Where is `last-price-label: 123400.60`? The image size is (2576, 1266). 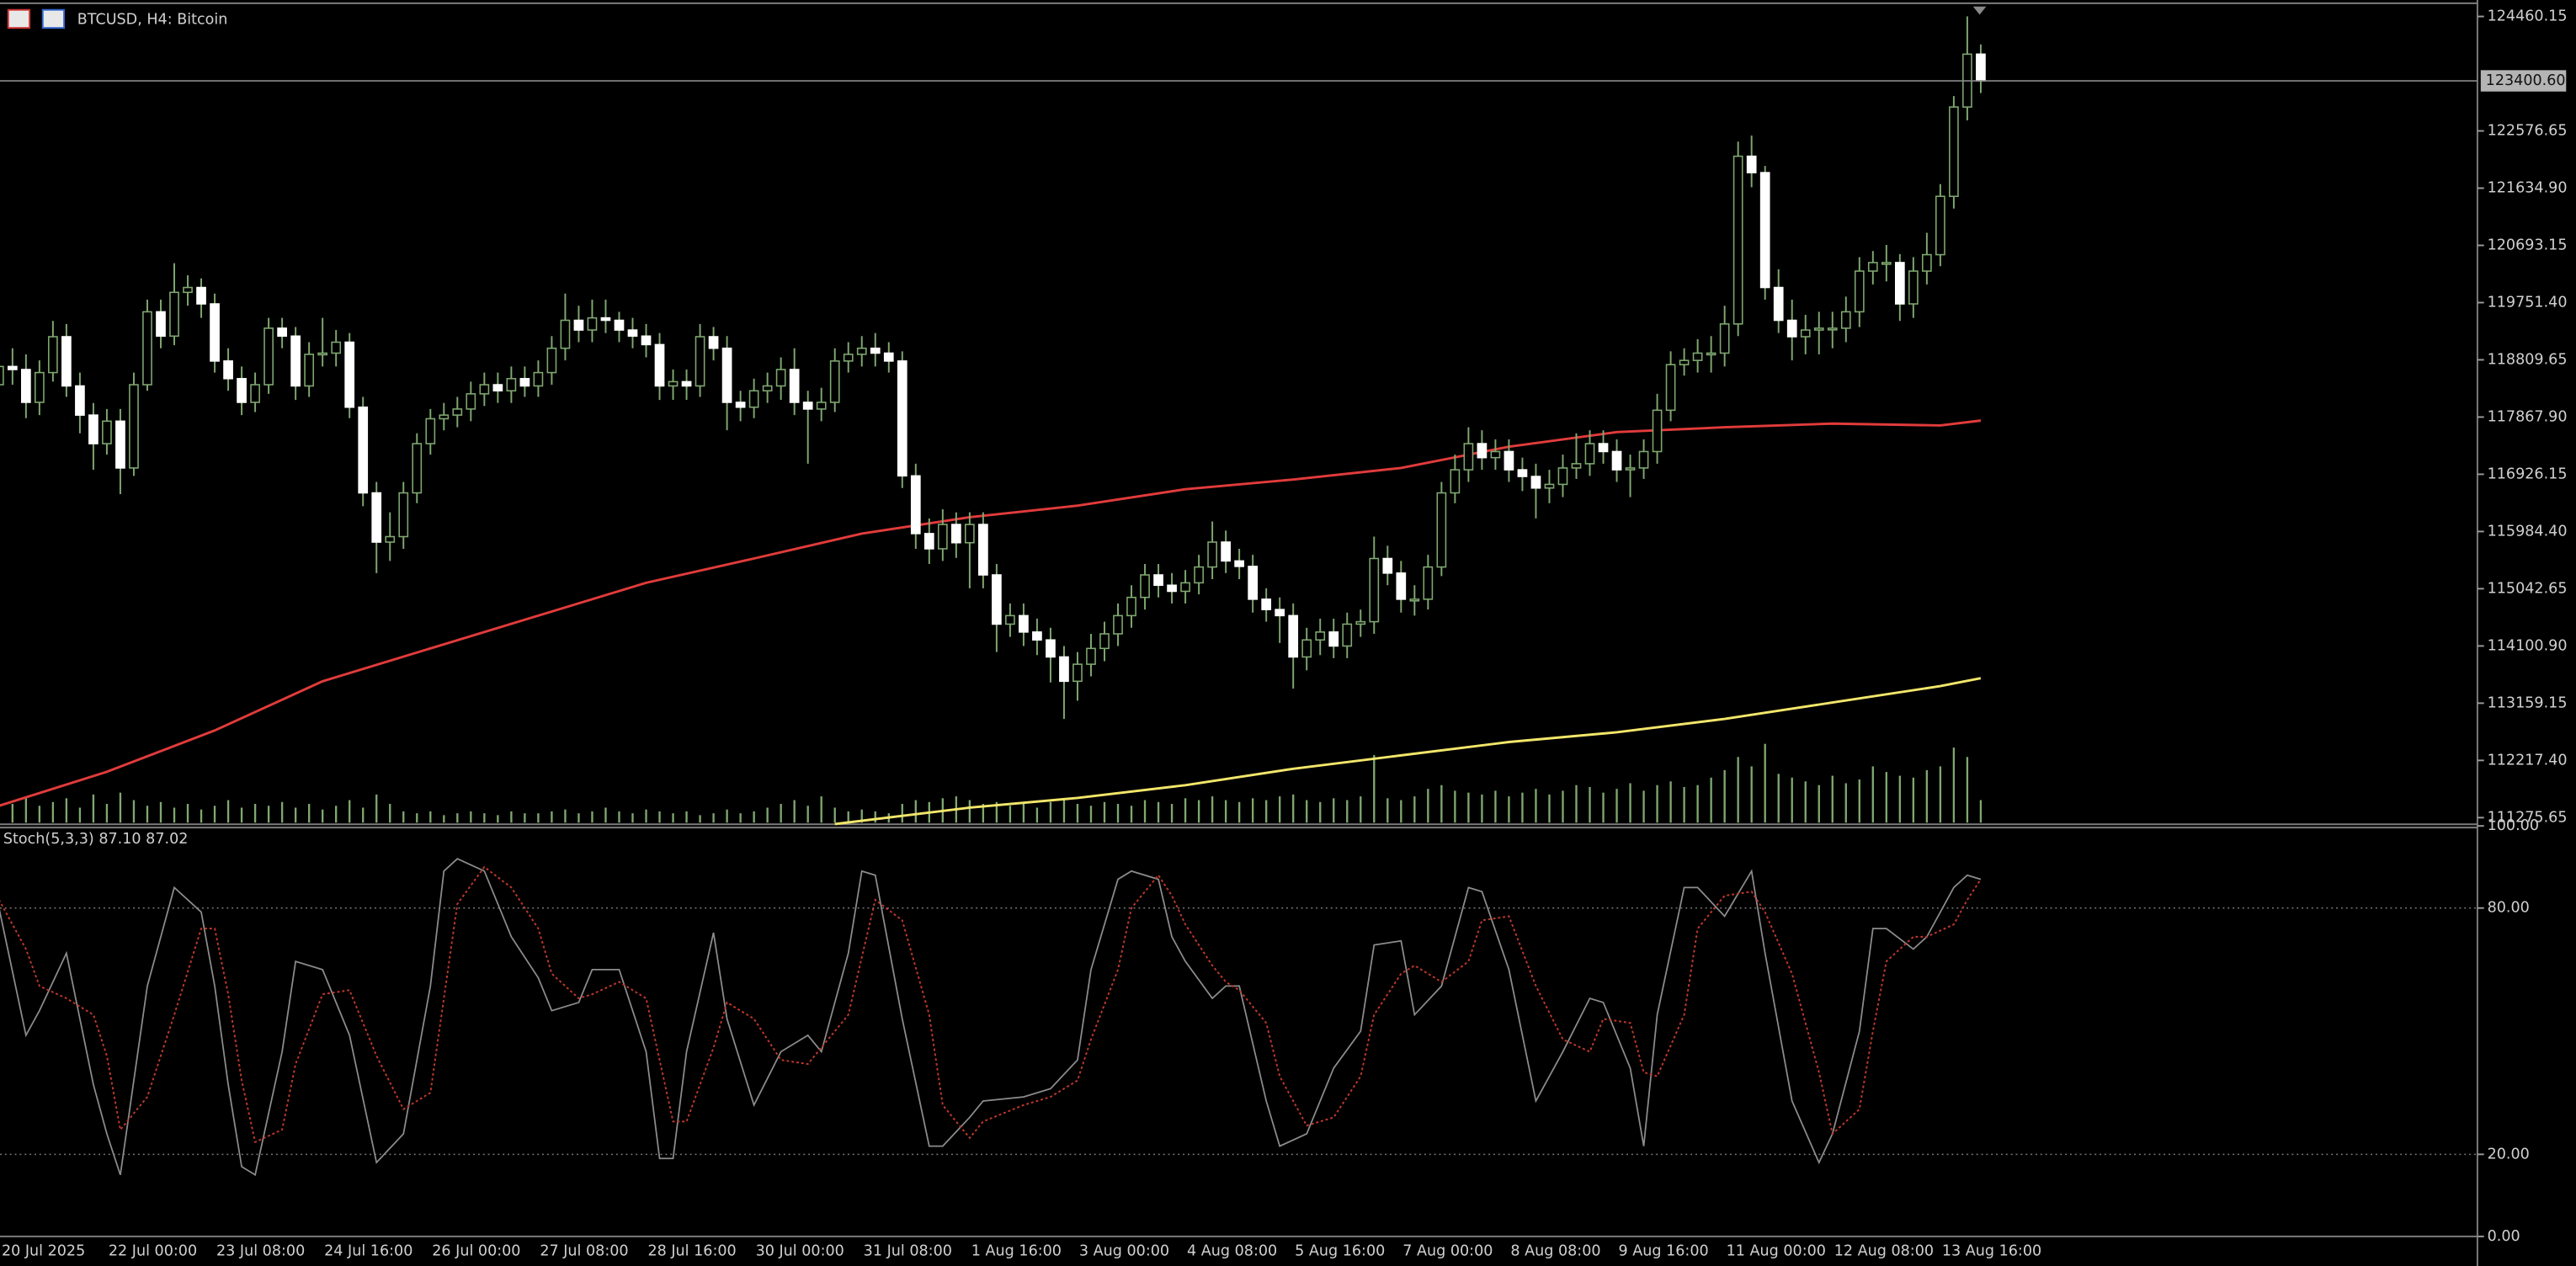 last-price-label: 123400.60 is located at coordinates (2526, 80).